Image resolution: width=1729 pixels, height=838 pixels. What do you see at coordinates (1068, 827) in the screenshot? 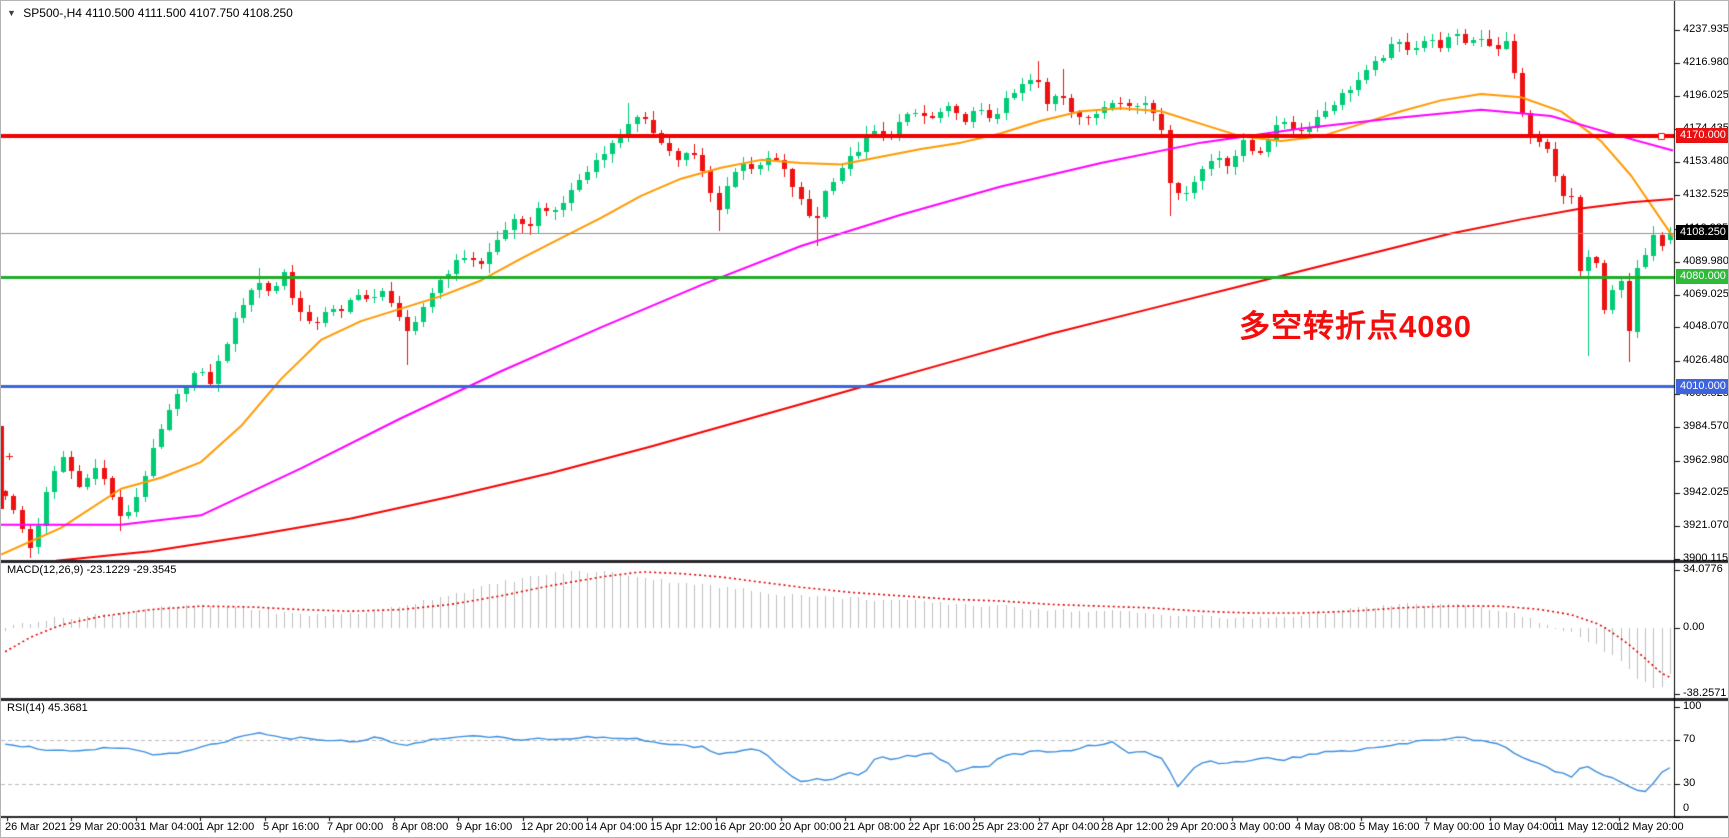
I see `time-axis-label: 27 Apr 04:00` at bounding box center [1068, 827].